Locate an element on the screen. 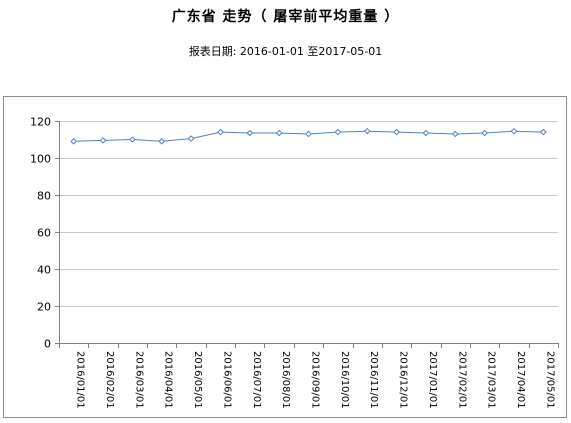 The height and width of the screenshot is (423, 571). x-tick-label: 2016/05/01 is located at coordinates (197, 380).